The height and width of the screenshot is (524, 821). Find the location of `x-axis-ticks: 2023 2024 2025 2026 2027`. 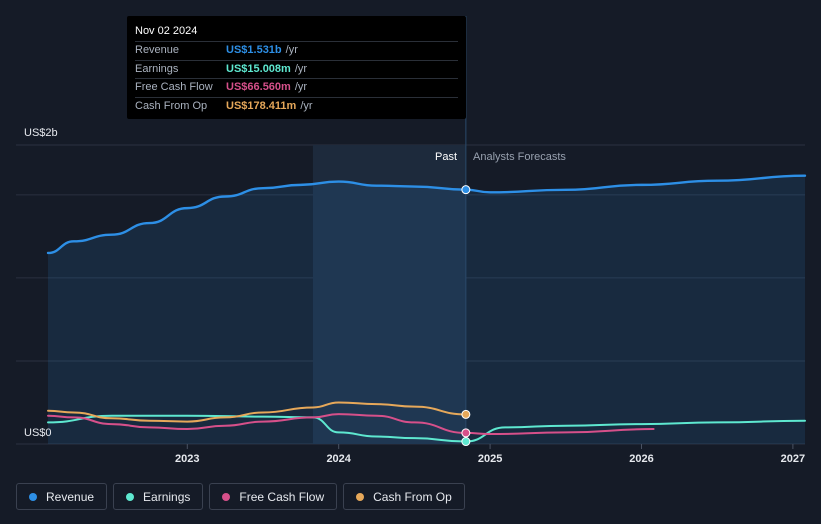

x-axis-ticks: 2023 2024 2025 2026 2027 is located at coordinates (490, 454).